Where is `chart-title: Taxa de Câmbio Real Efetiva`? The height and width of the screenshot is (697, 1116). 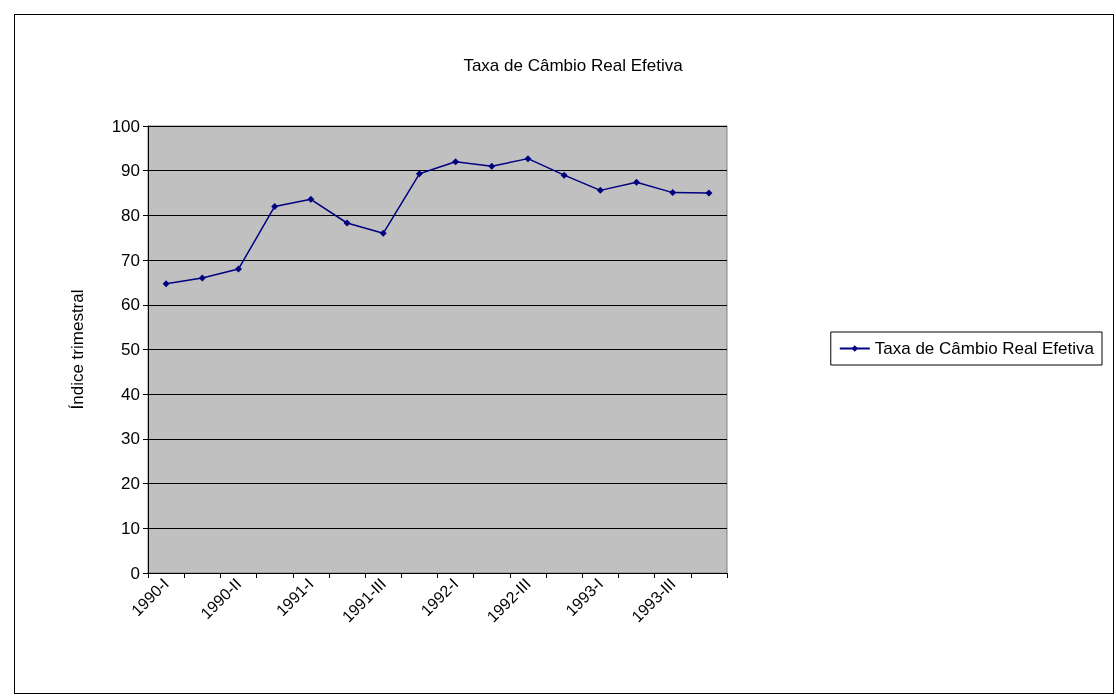 chart-title: Taxa de Câmbio Real Efetiva is located at coordinates (573, 65).